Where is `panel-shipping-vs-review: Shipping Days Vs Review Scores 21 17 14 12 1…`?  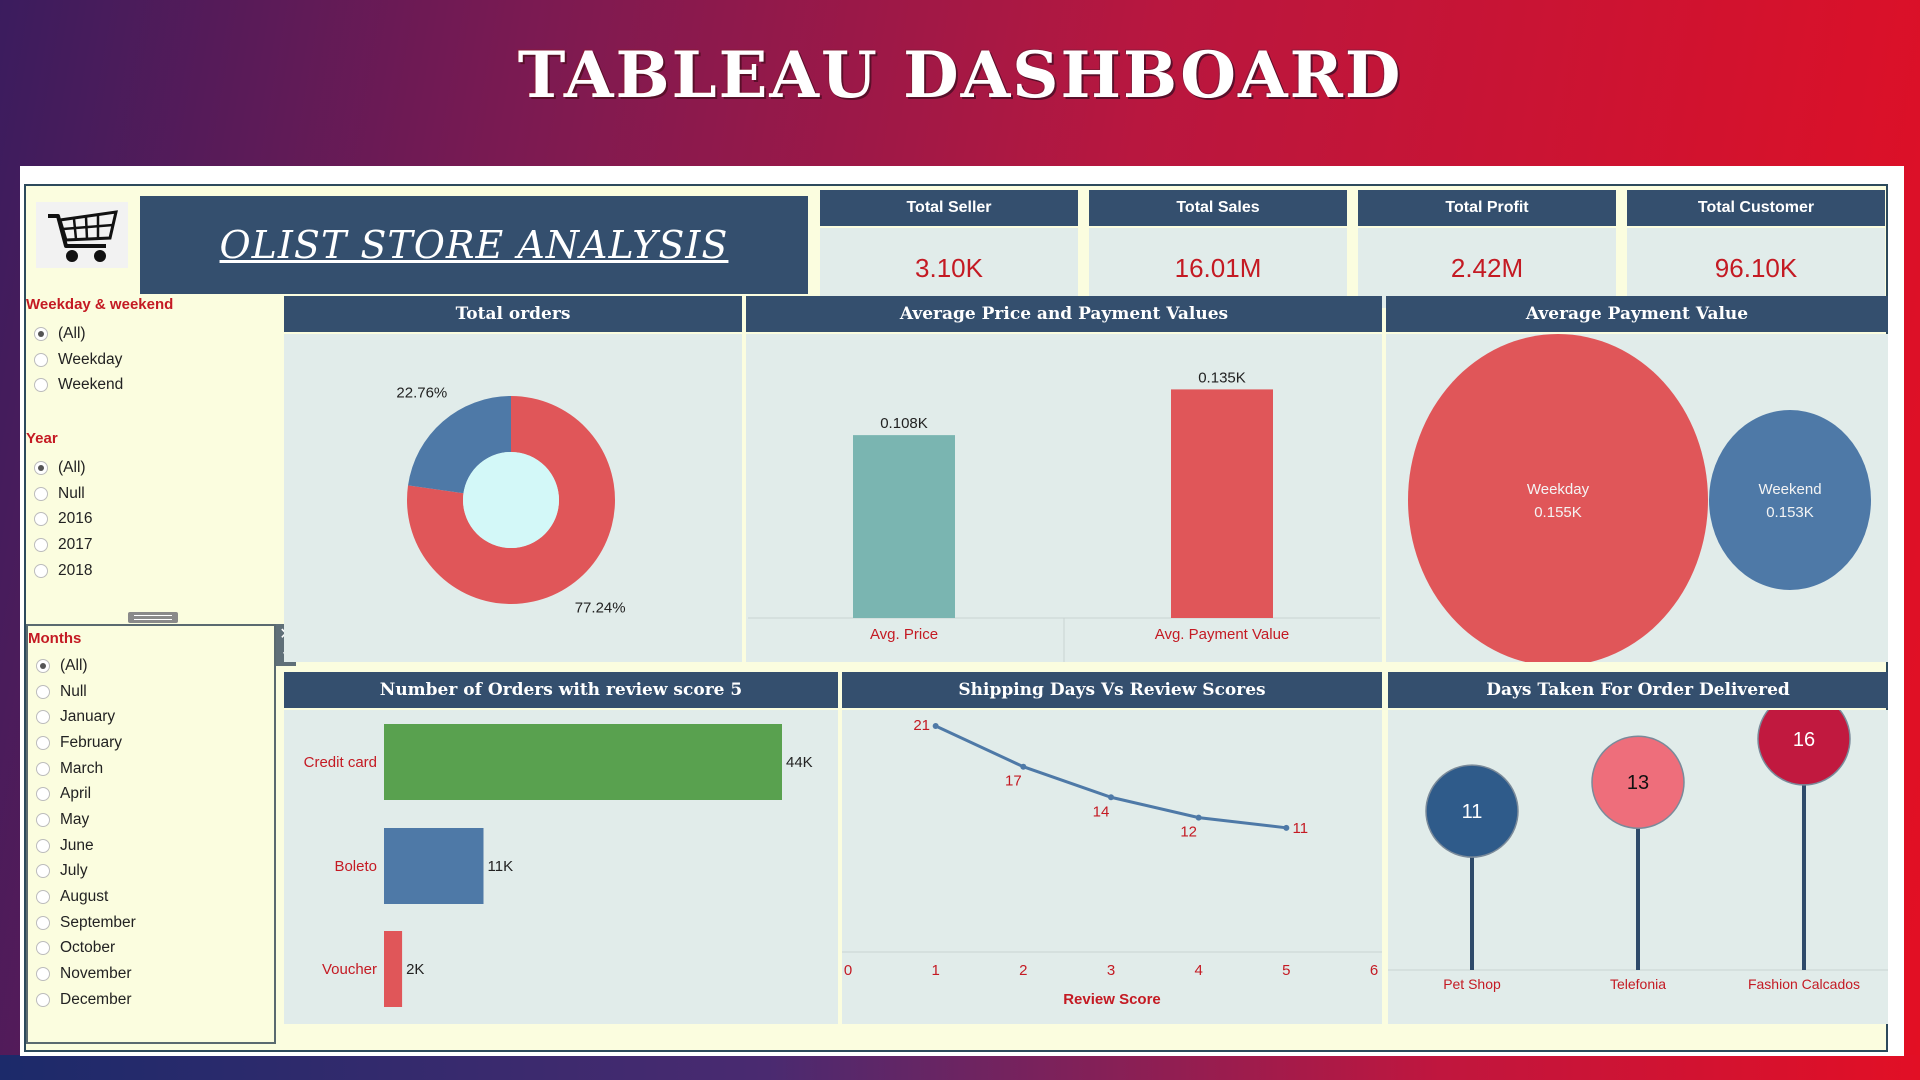 panel-shipping-vs-review: Shipping Days Vs Review Scores 21 17 14 12 1… is located at coordinates (1112, 848).